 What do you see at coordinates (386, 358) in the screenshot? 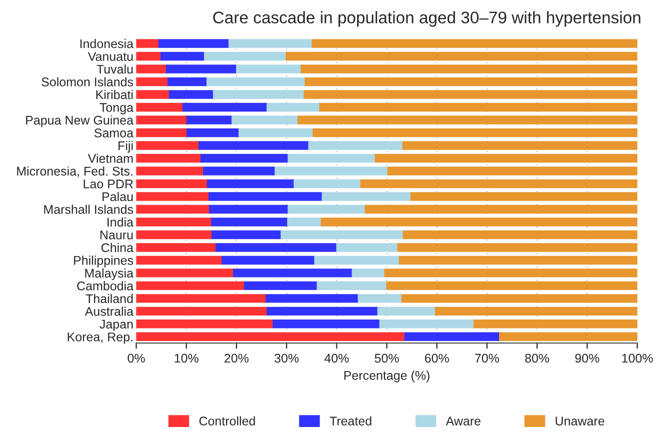
I see `x-tick-label: 50%` at bounding box center [386, 358].